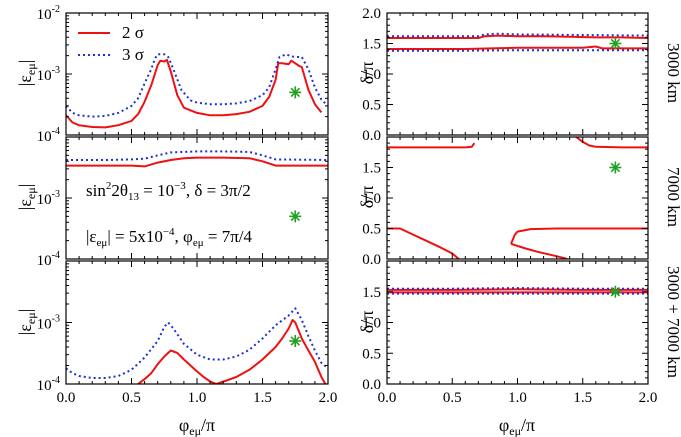  Describe the element at coordinates (198, 243) in the screenshot. I see `annotation-2f: eμ` at that location.